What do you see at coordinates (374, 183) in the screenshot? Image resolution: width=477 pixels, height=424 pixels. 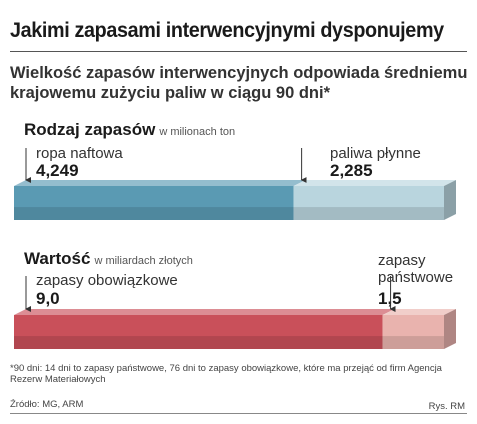 I see `bar-rodzaj-segment-2-top` at bounding box center [374, 183].